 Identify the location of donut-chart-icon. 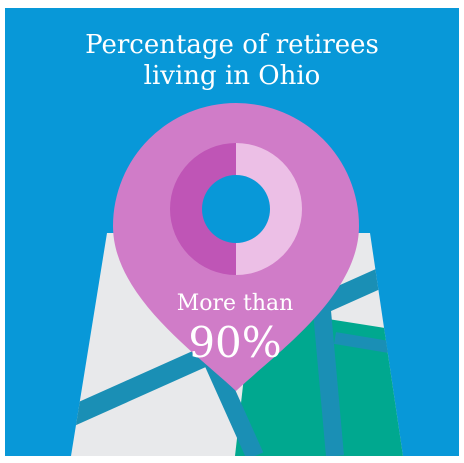
(236, 209).